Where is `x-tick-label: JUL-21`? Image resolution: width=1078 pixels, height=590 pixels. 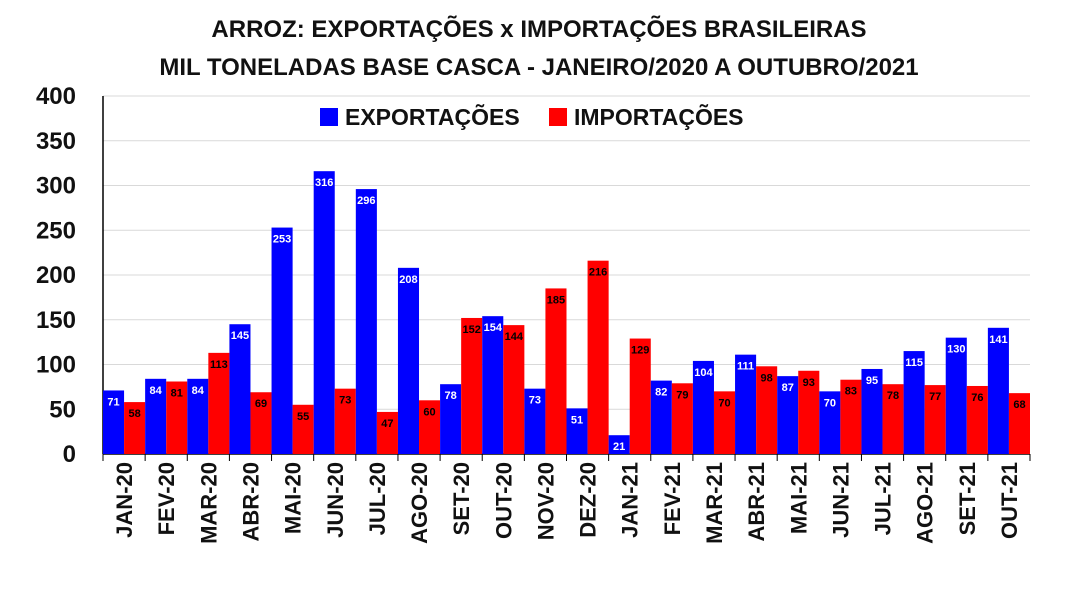
x-tick-label: JUL-21 is located at coordinates (883, 498).